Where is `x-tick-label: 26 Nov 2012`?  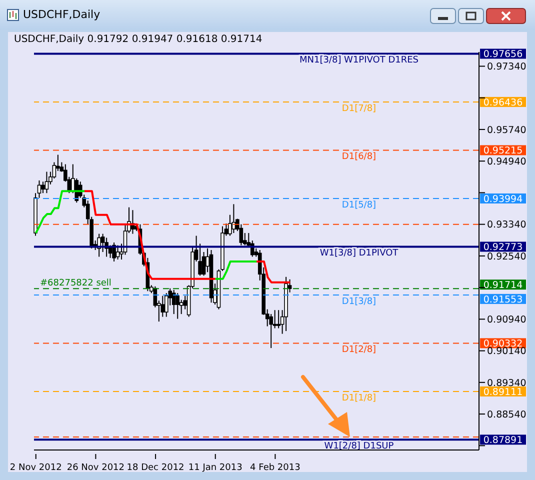
x-tick-label: 26 Nov 2012 is located at coordinates (95, 468).